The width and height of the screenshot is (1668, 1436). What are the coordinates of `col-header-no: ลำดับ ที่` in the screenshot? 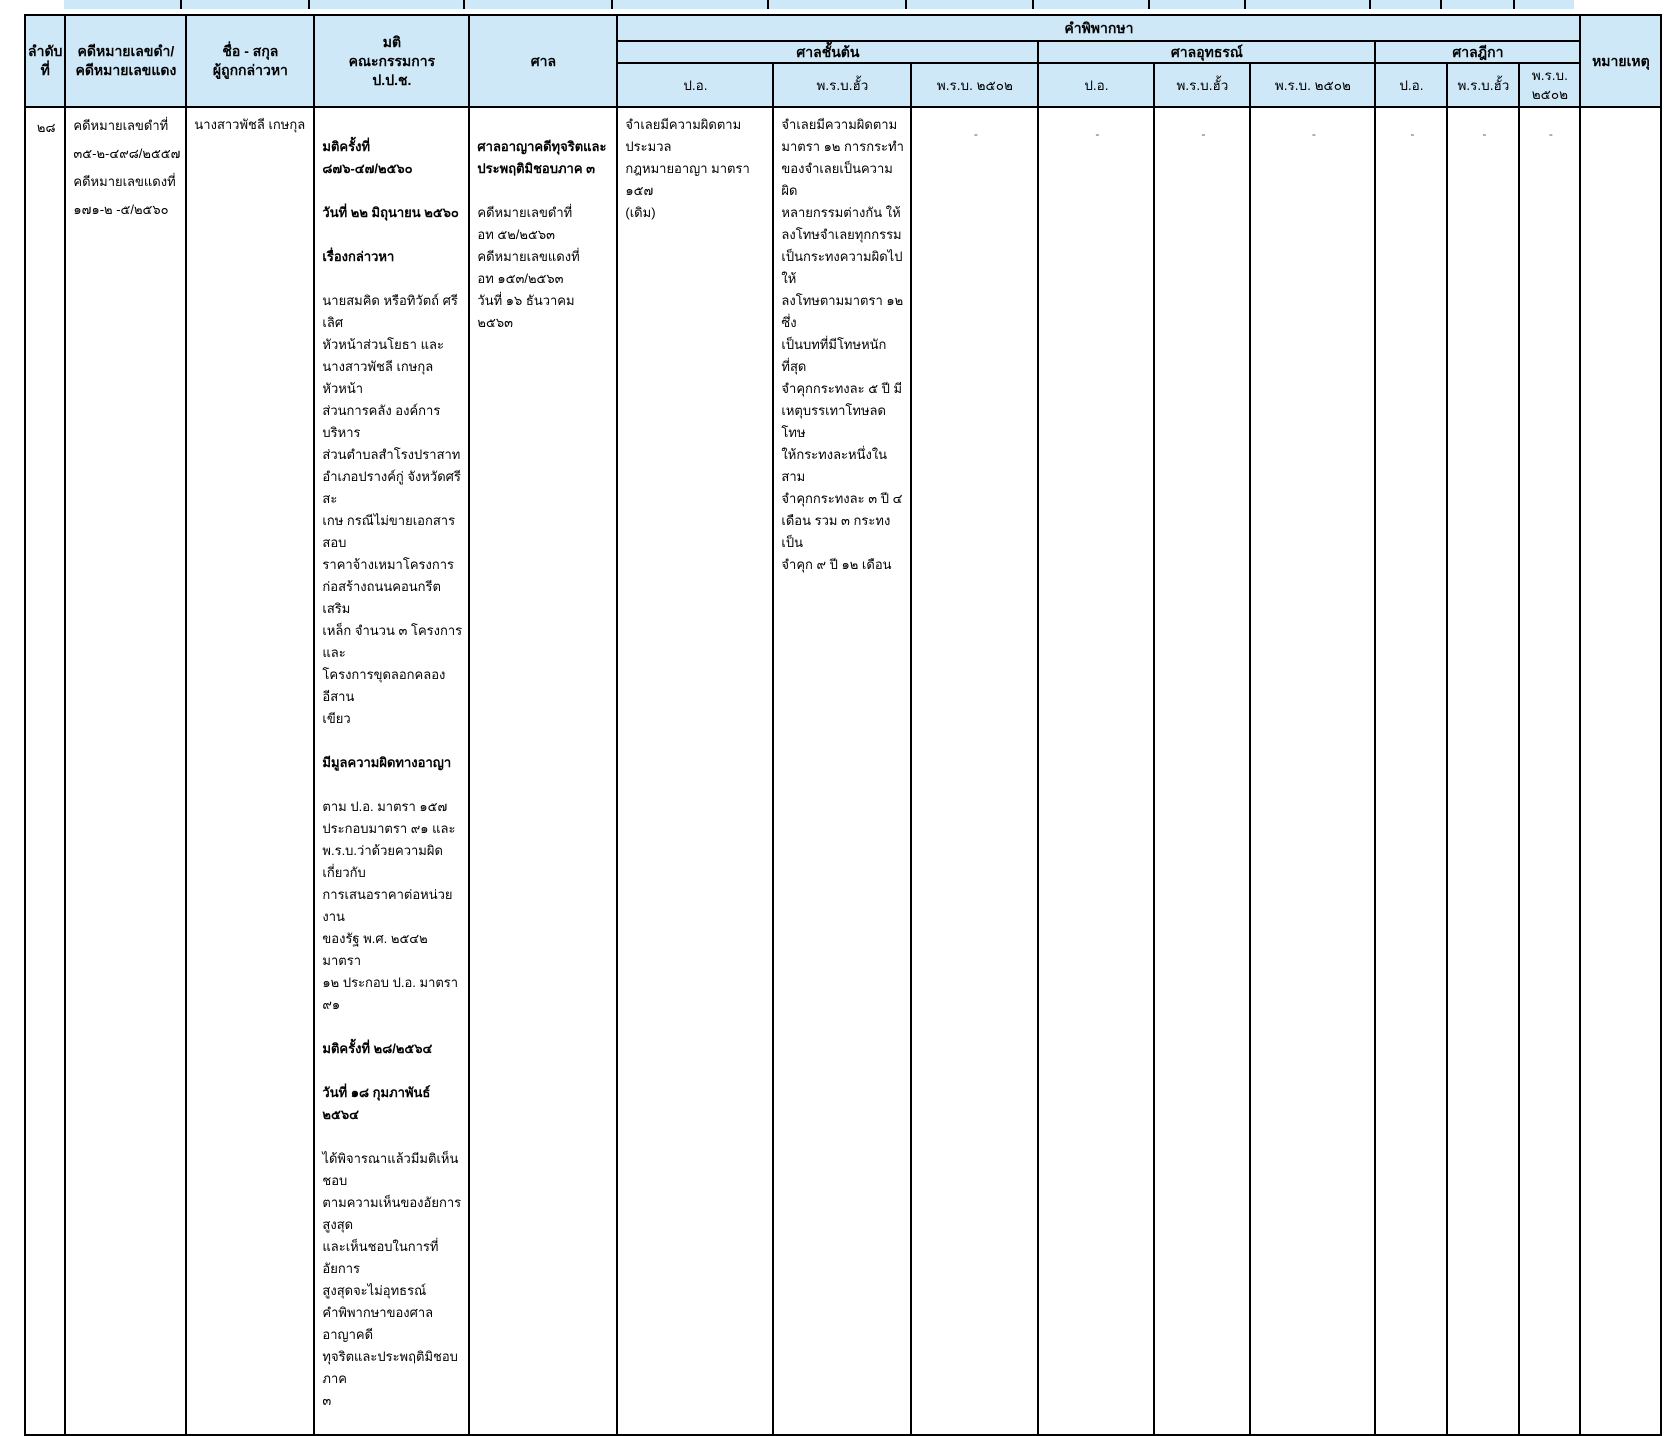 It's located at (45, 61).